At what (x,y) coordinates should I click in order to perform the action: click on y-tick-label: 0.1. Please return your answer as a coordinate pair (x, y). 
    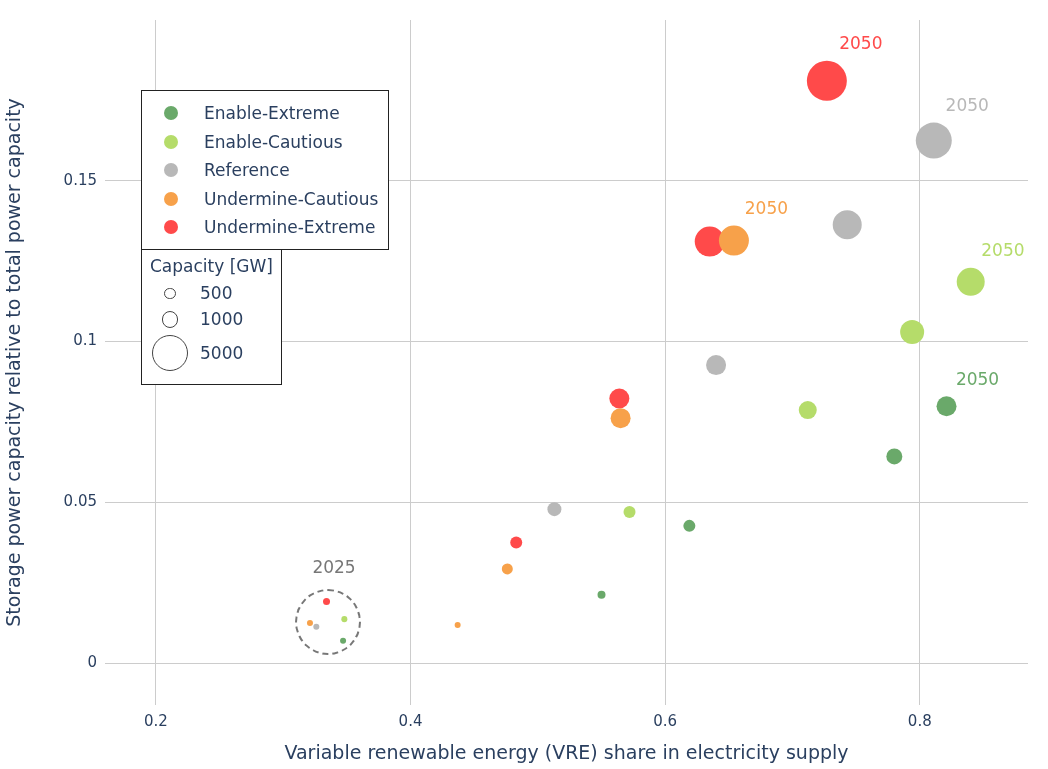
    Looking at the image, I should click on (85, 340).